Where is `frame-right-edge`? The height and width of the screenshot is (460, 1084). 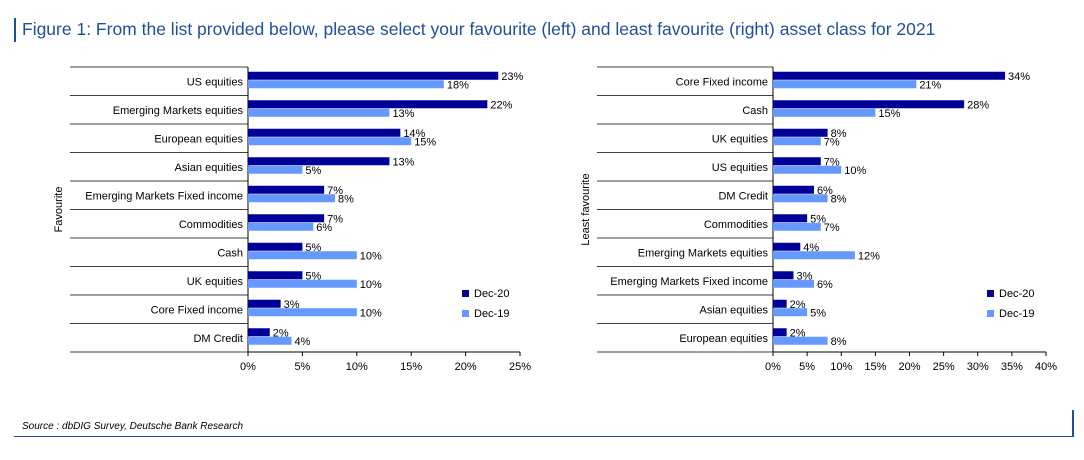
frame-right-edge is located at coordinates (1073, 423).